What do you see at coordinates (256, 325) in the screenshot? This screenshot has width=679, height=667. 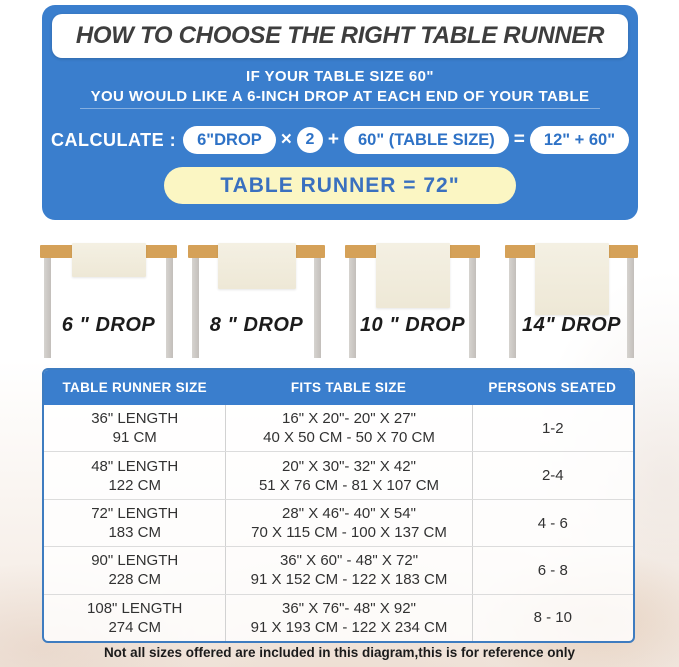 I see `drop-label: 8 " DROP` at bounding box center [256, 325].